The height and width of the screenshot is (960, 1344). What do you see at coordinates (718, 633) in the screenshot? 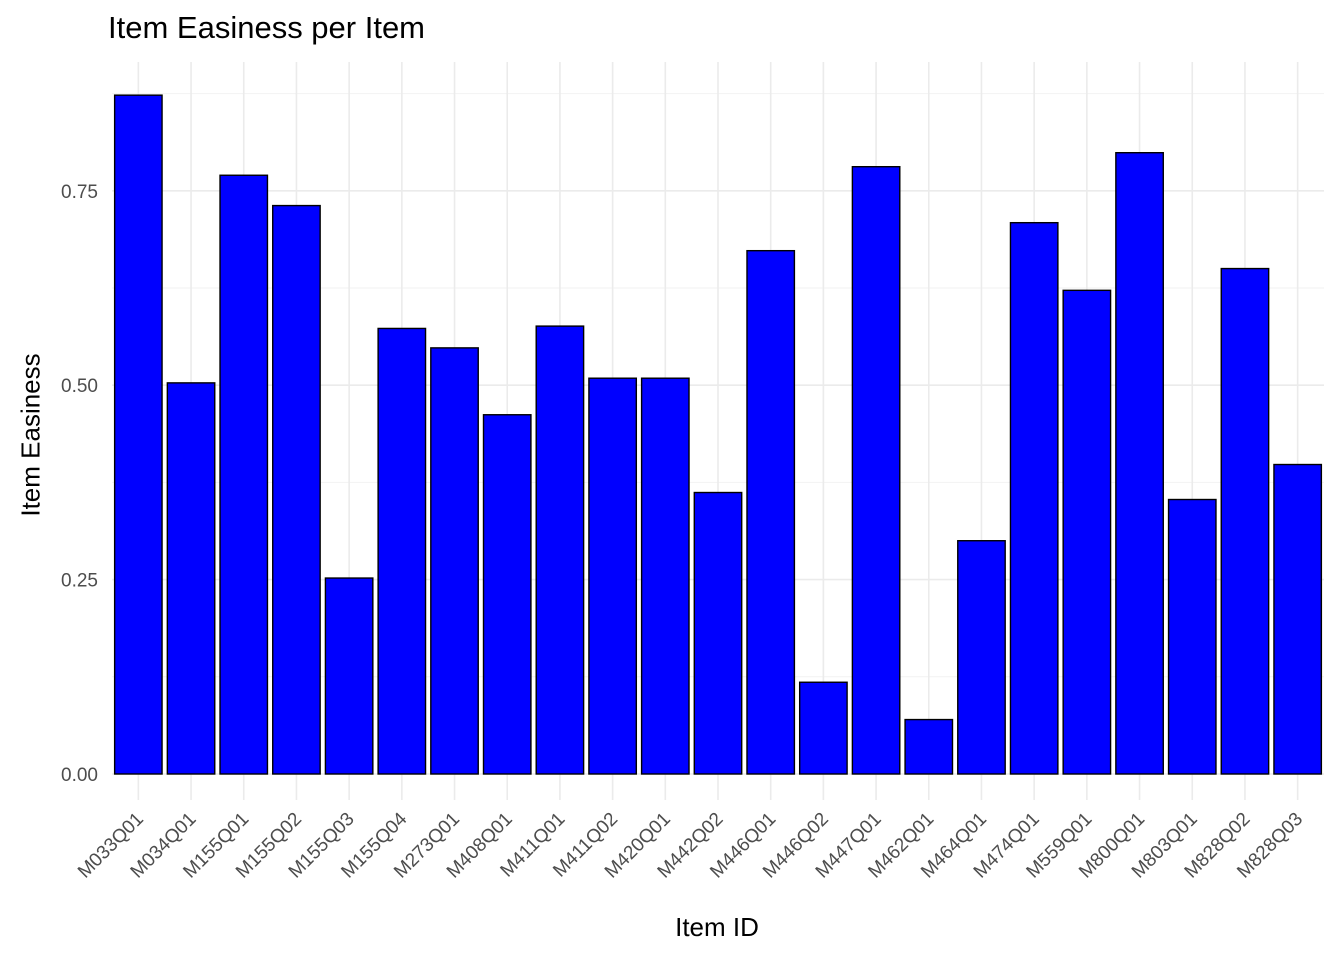
I see `bar-m442q02` at bounding box center [718, 633].